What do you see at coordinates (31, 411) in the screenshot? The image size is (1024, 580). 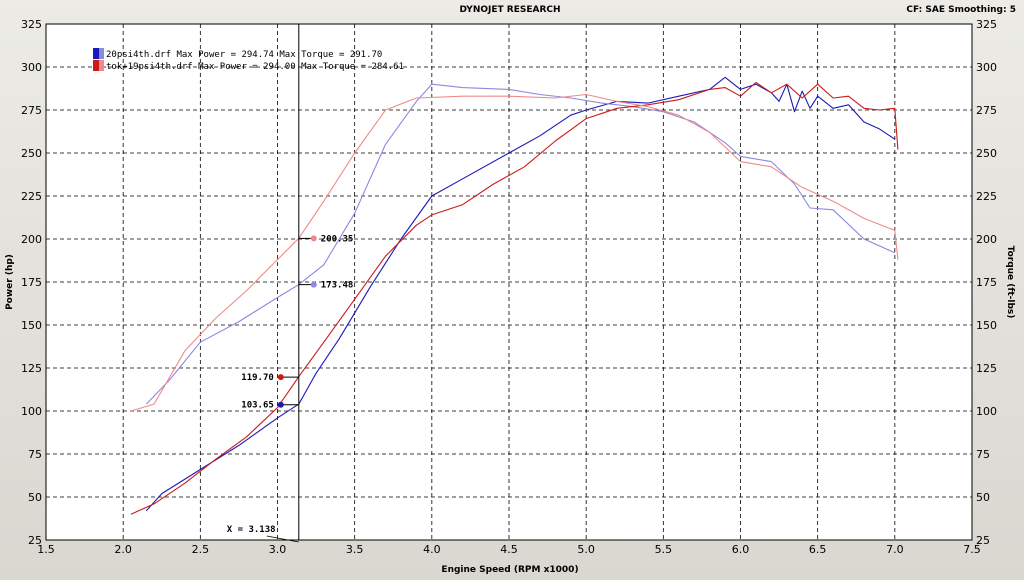 I see `y-tick-label-left: 100` at bounding box center [31, 411].